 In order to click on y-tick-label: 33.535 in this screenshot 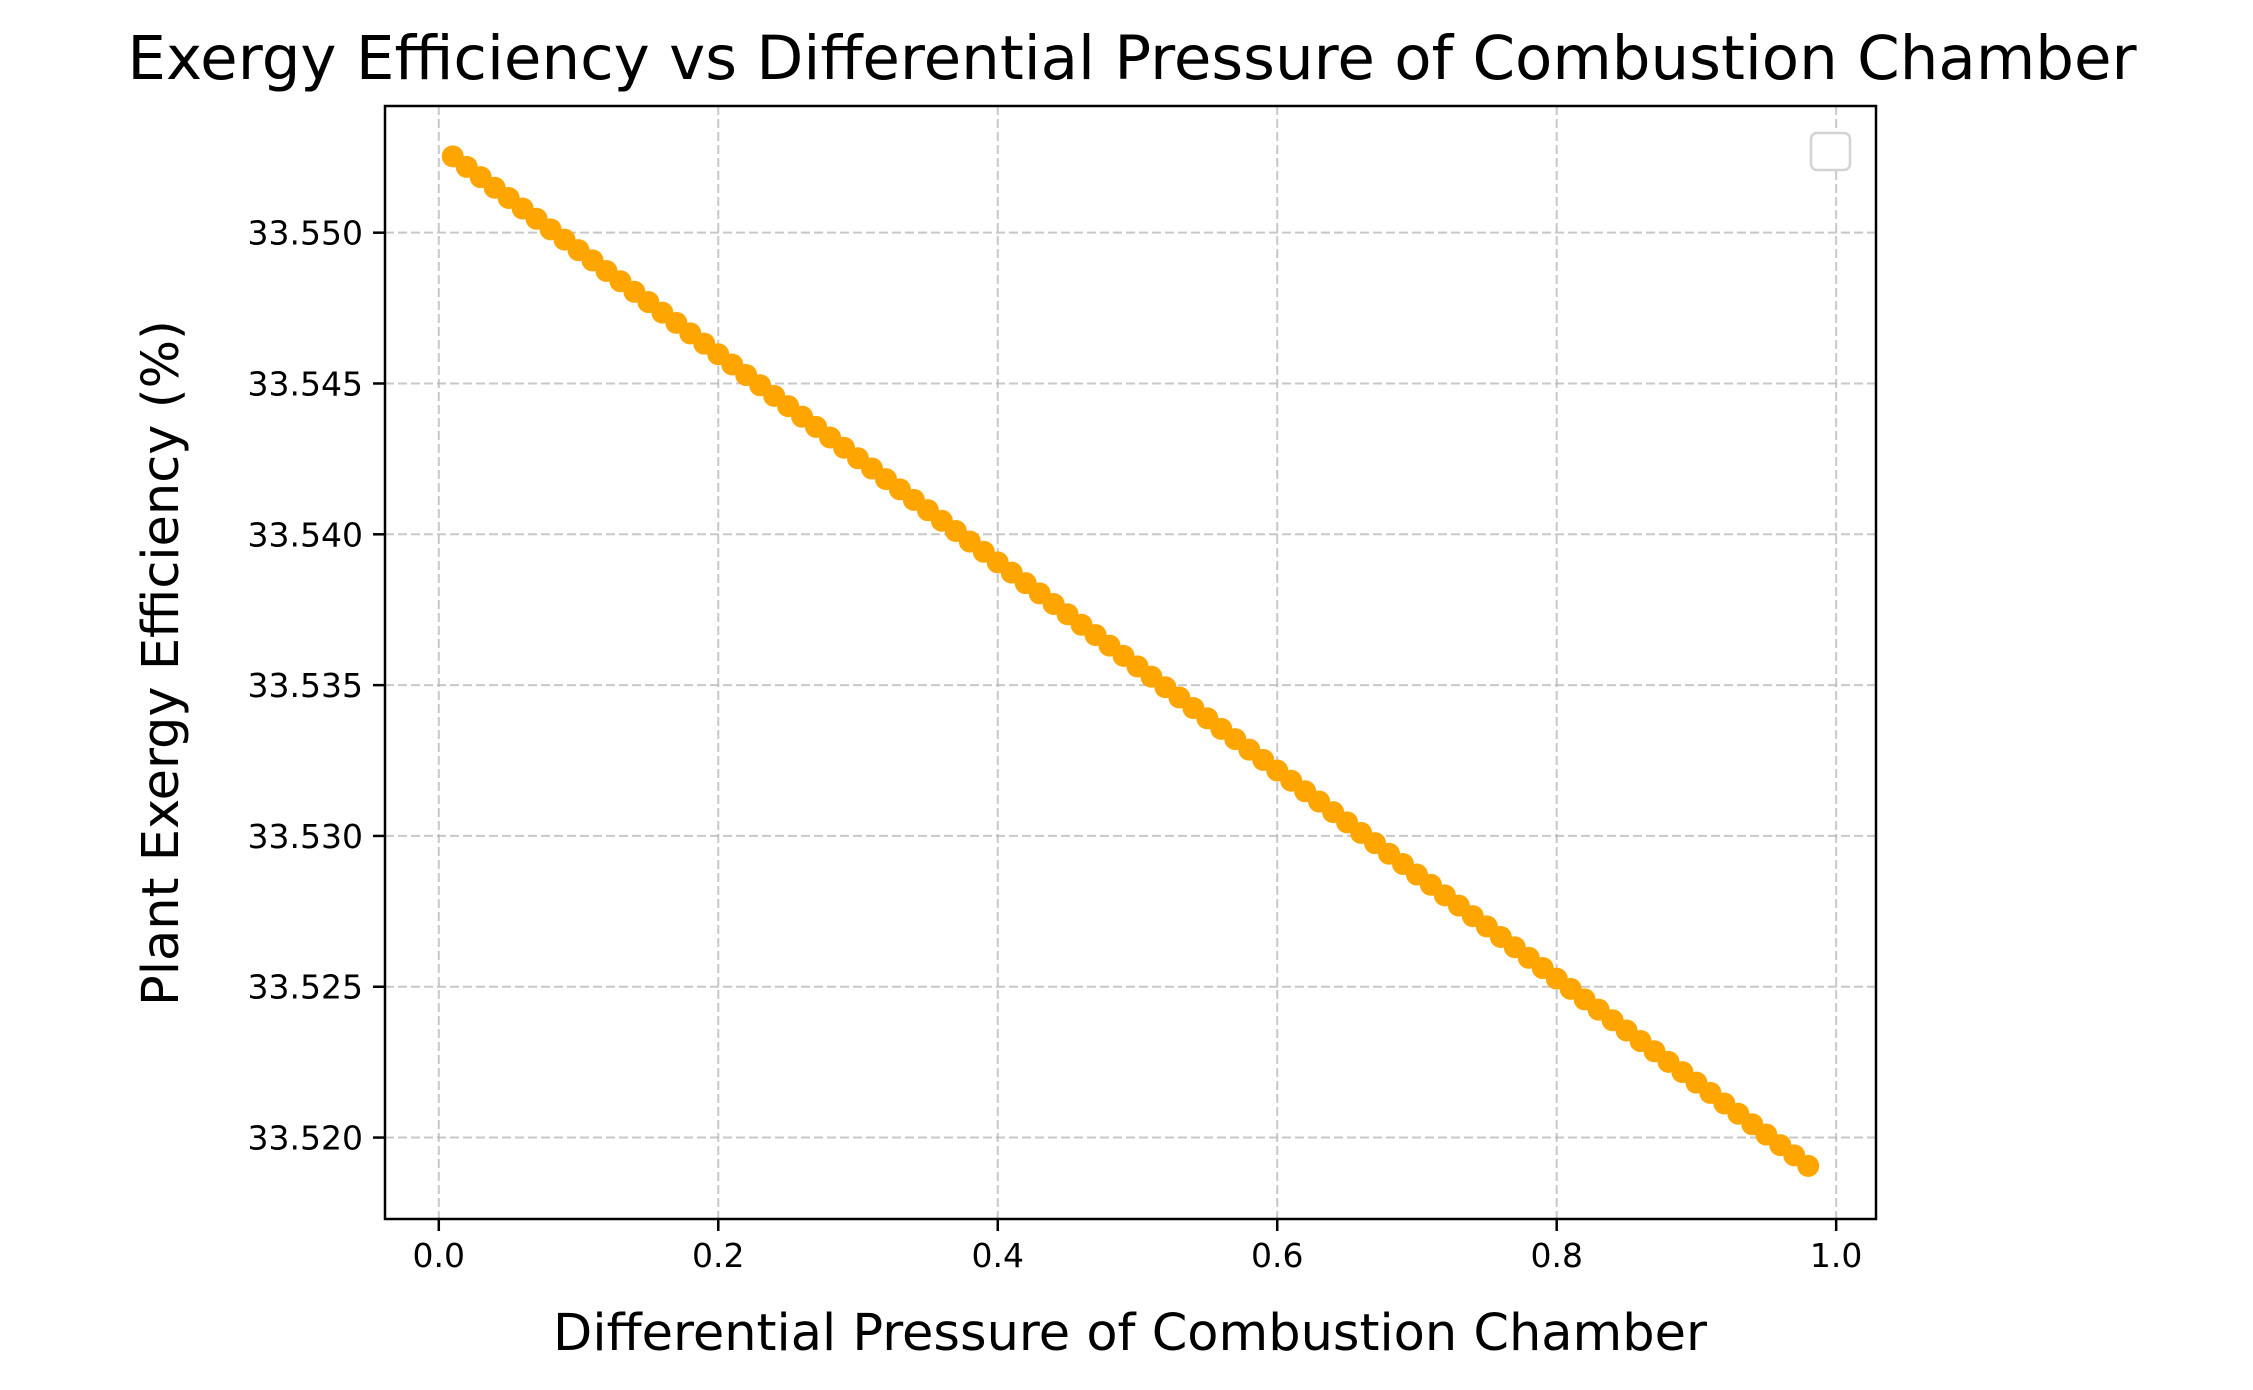, I will do `click(305, 685)`.